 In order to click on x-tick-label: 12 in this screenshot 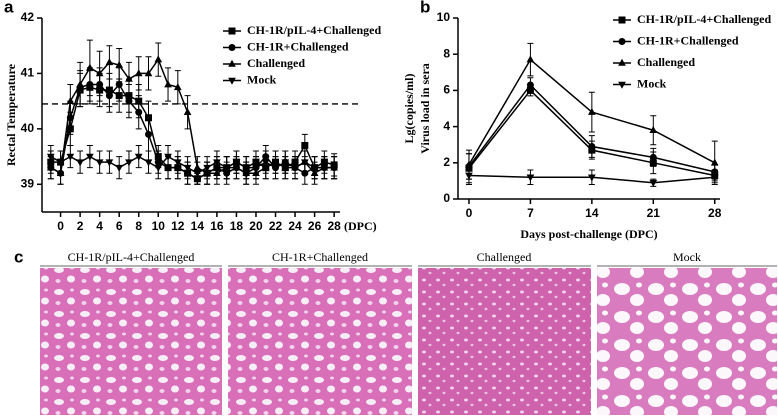, I will do `click(178, 226)`.